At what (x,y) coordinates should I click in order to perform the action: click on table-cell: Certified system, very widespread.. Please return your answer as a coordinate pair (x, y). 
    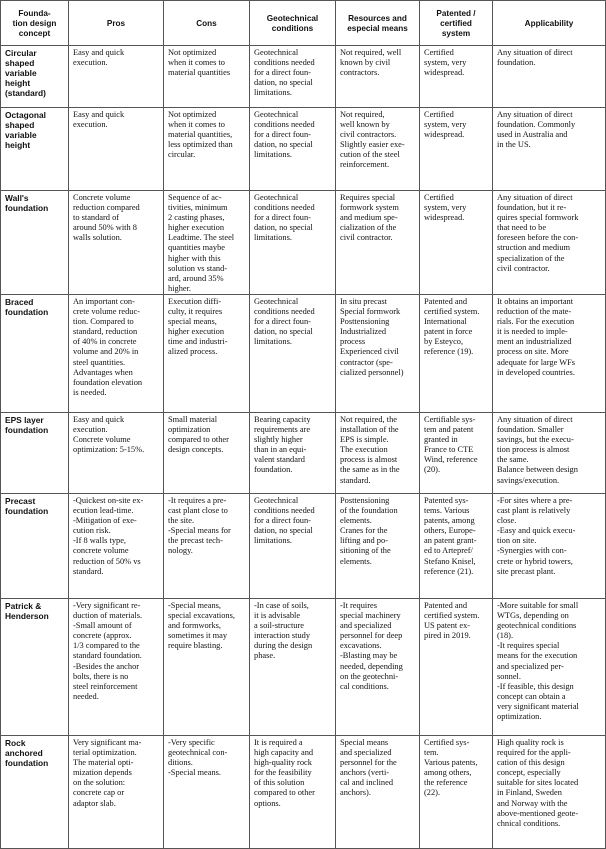
    Looking at the image, I should click on (456, 76).